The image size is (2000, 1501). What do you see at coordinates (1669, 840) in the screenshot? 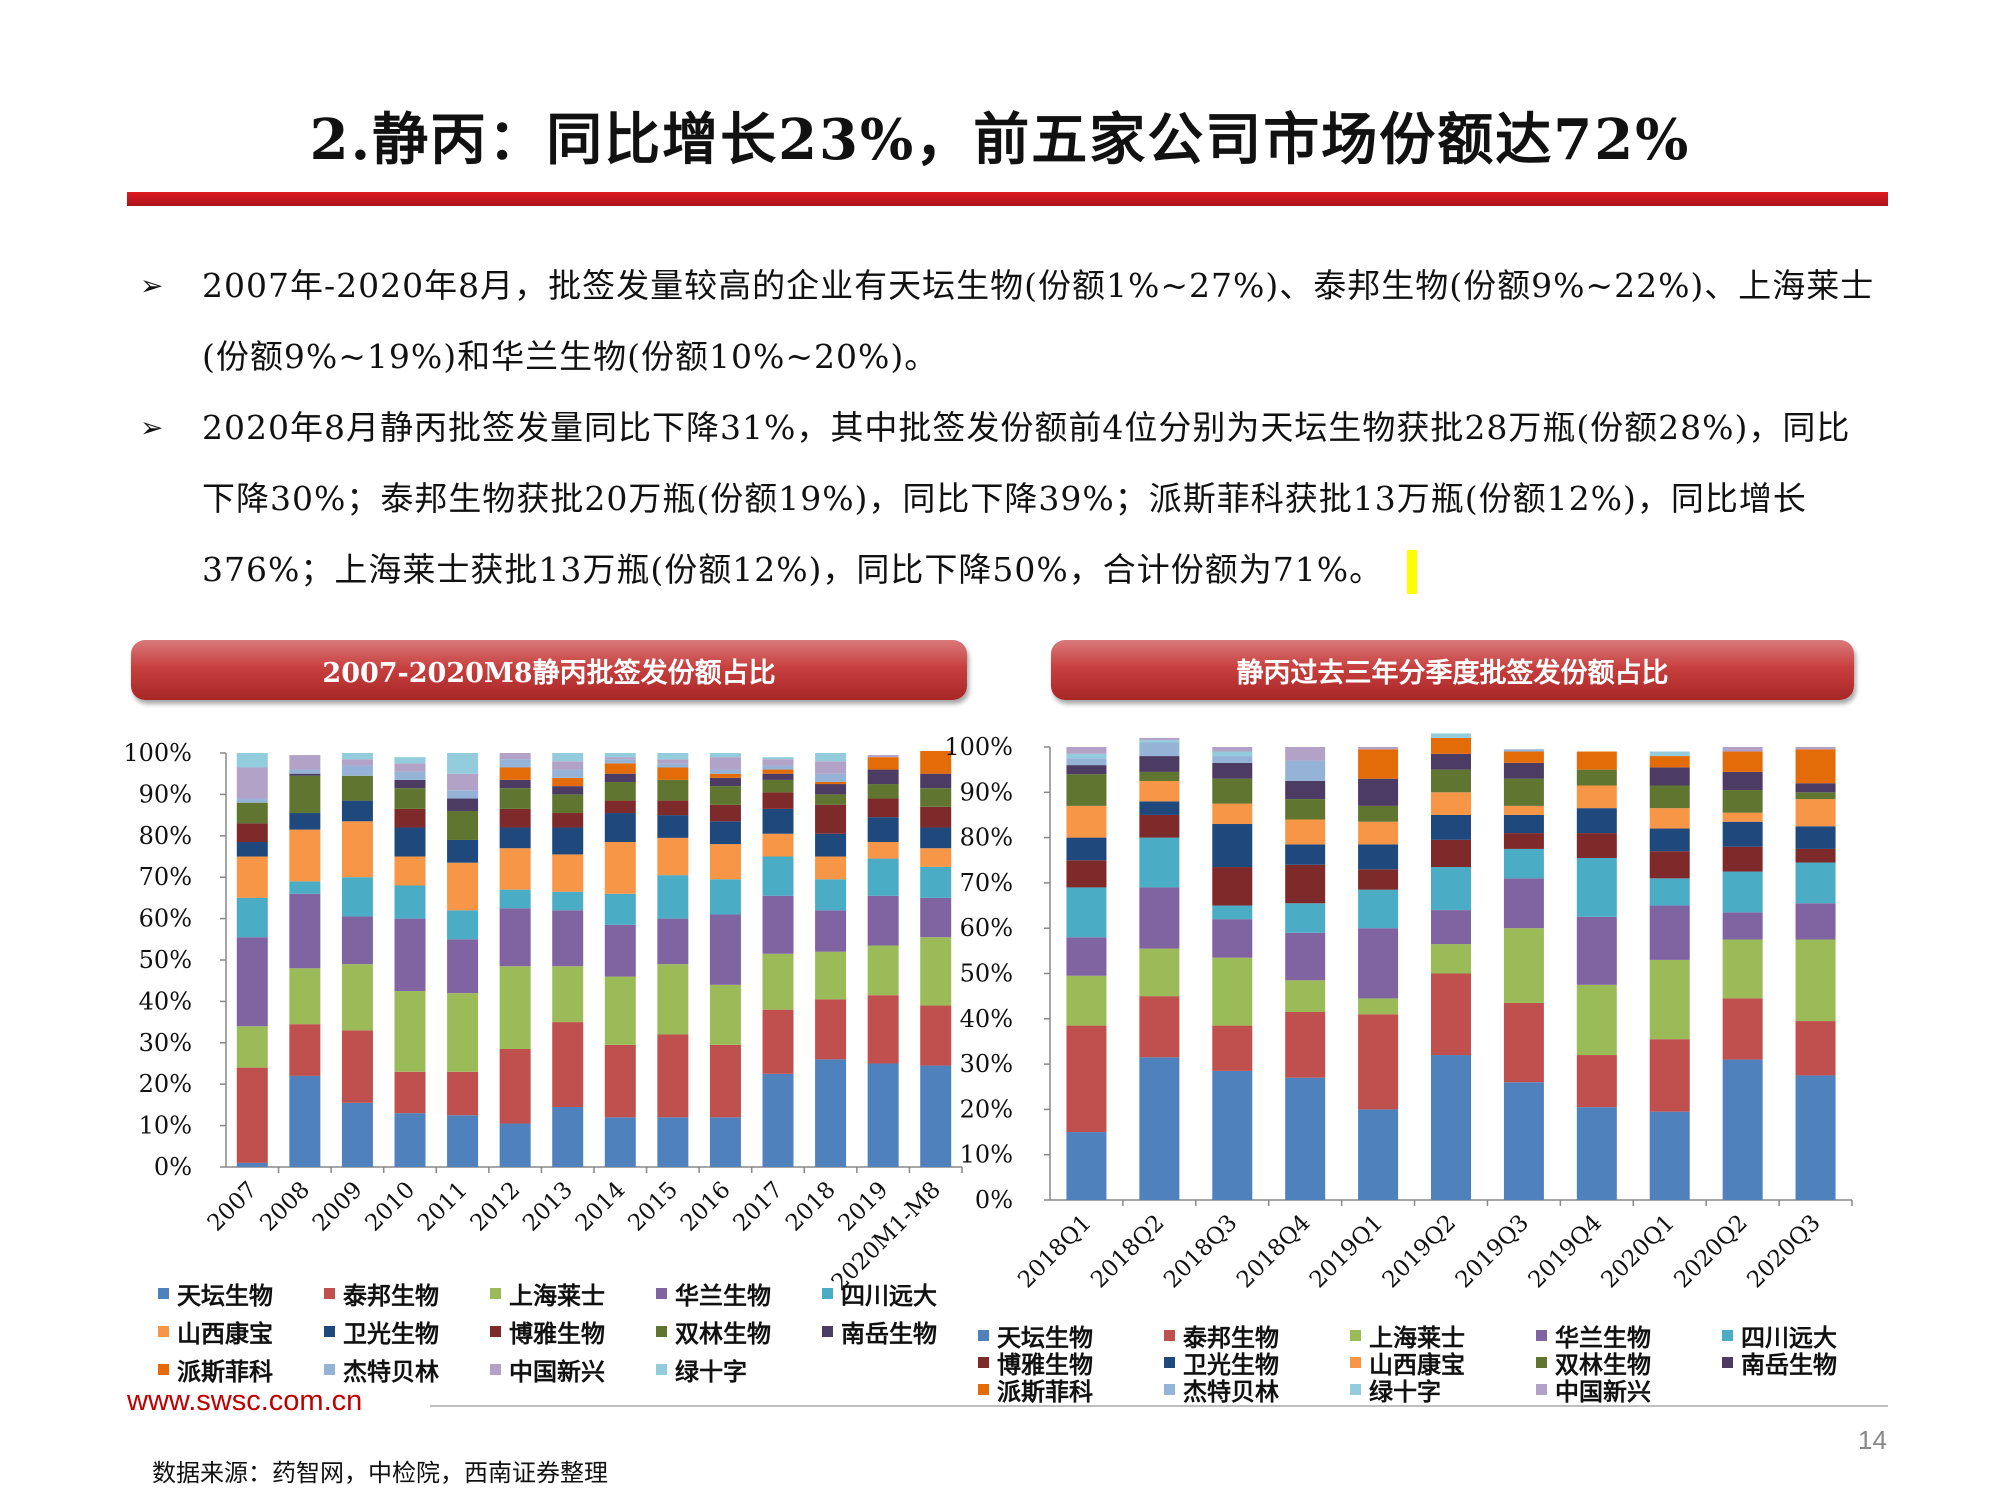
I see `bar-segment-卫光生物-2020Q1` at bounding box center [1669, 840].